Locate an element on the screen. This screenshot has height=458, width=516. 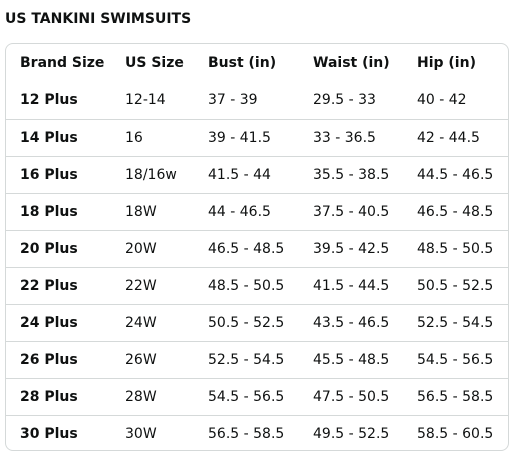
cell-us-size: 26W is located at coordinates (152, 359).